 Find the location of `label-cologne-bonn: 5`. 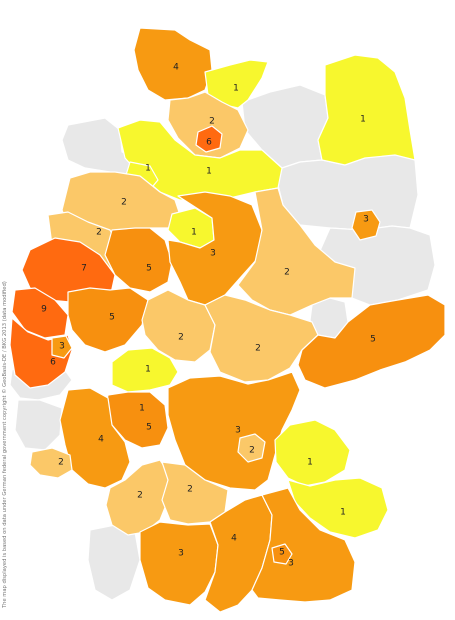

label-cologne-bonn: 5 is located at coordinates (112, 318).